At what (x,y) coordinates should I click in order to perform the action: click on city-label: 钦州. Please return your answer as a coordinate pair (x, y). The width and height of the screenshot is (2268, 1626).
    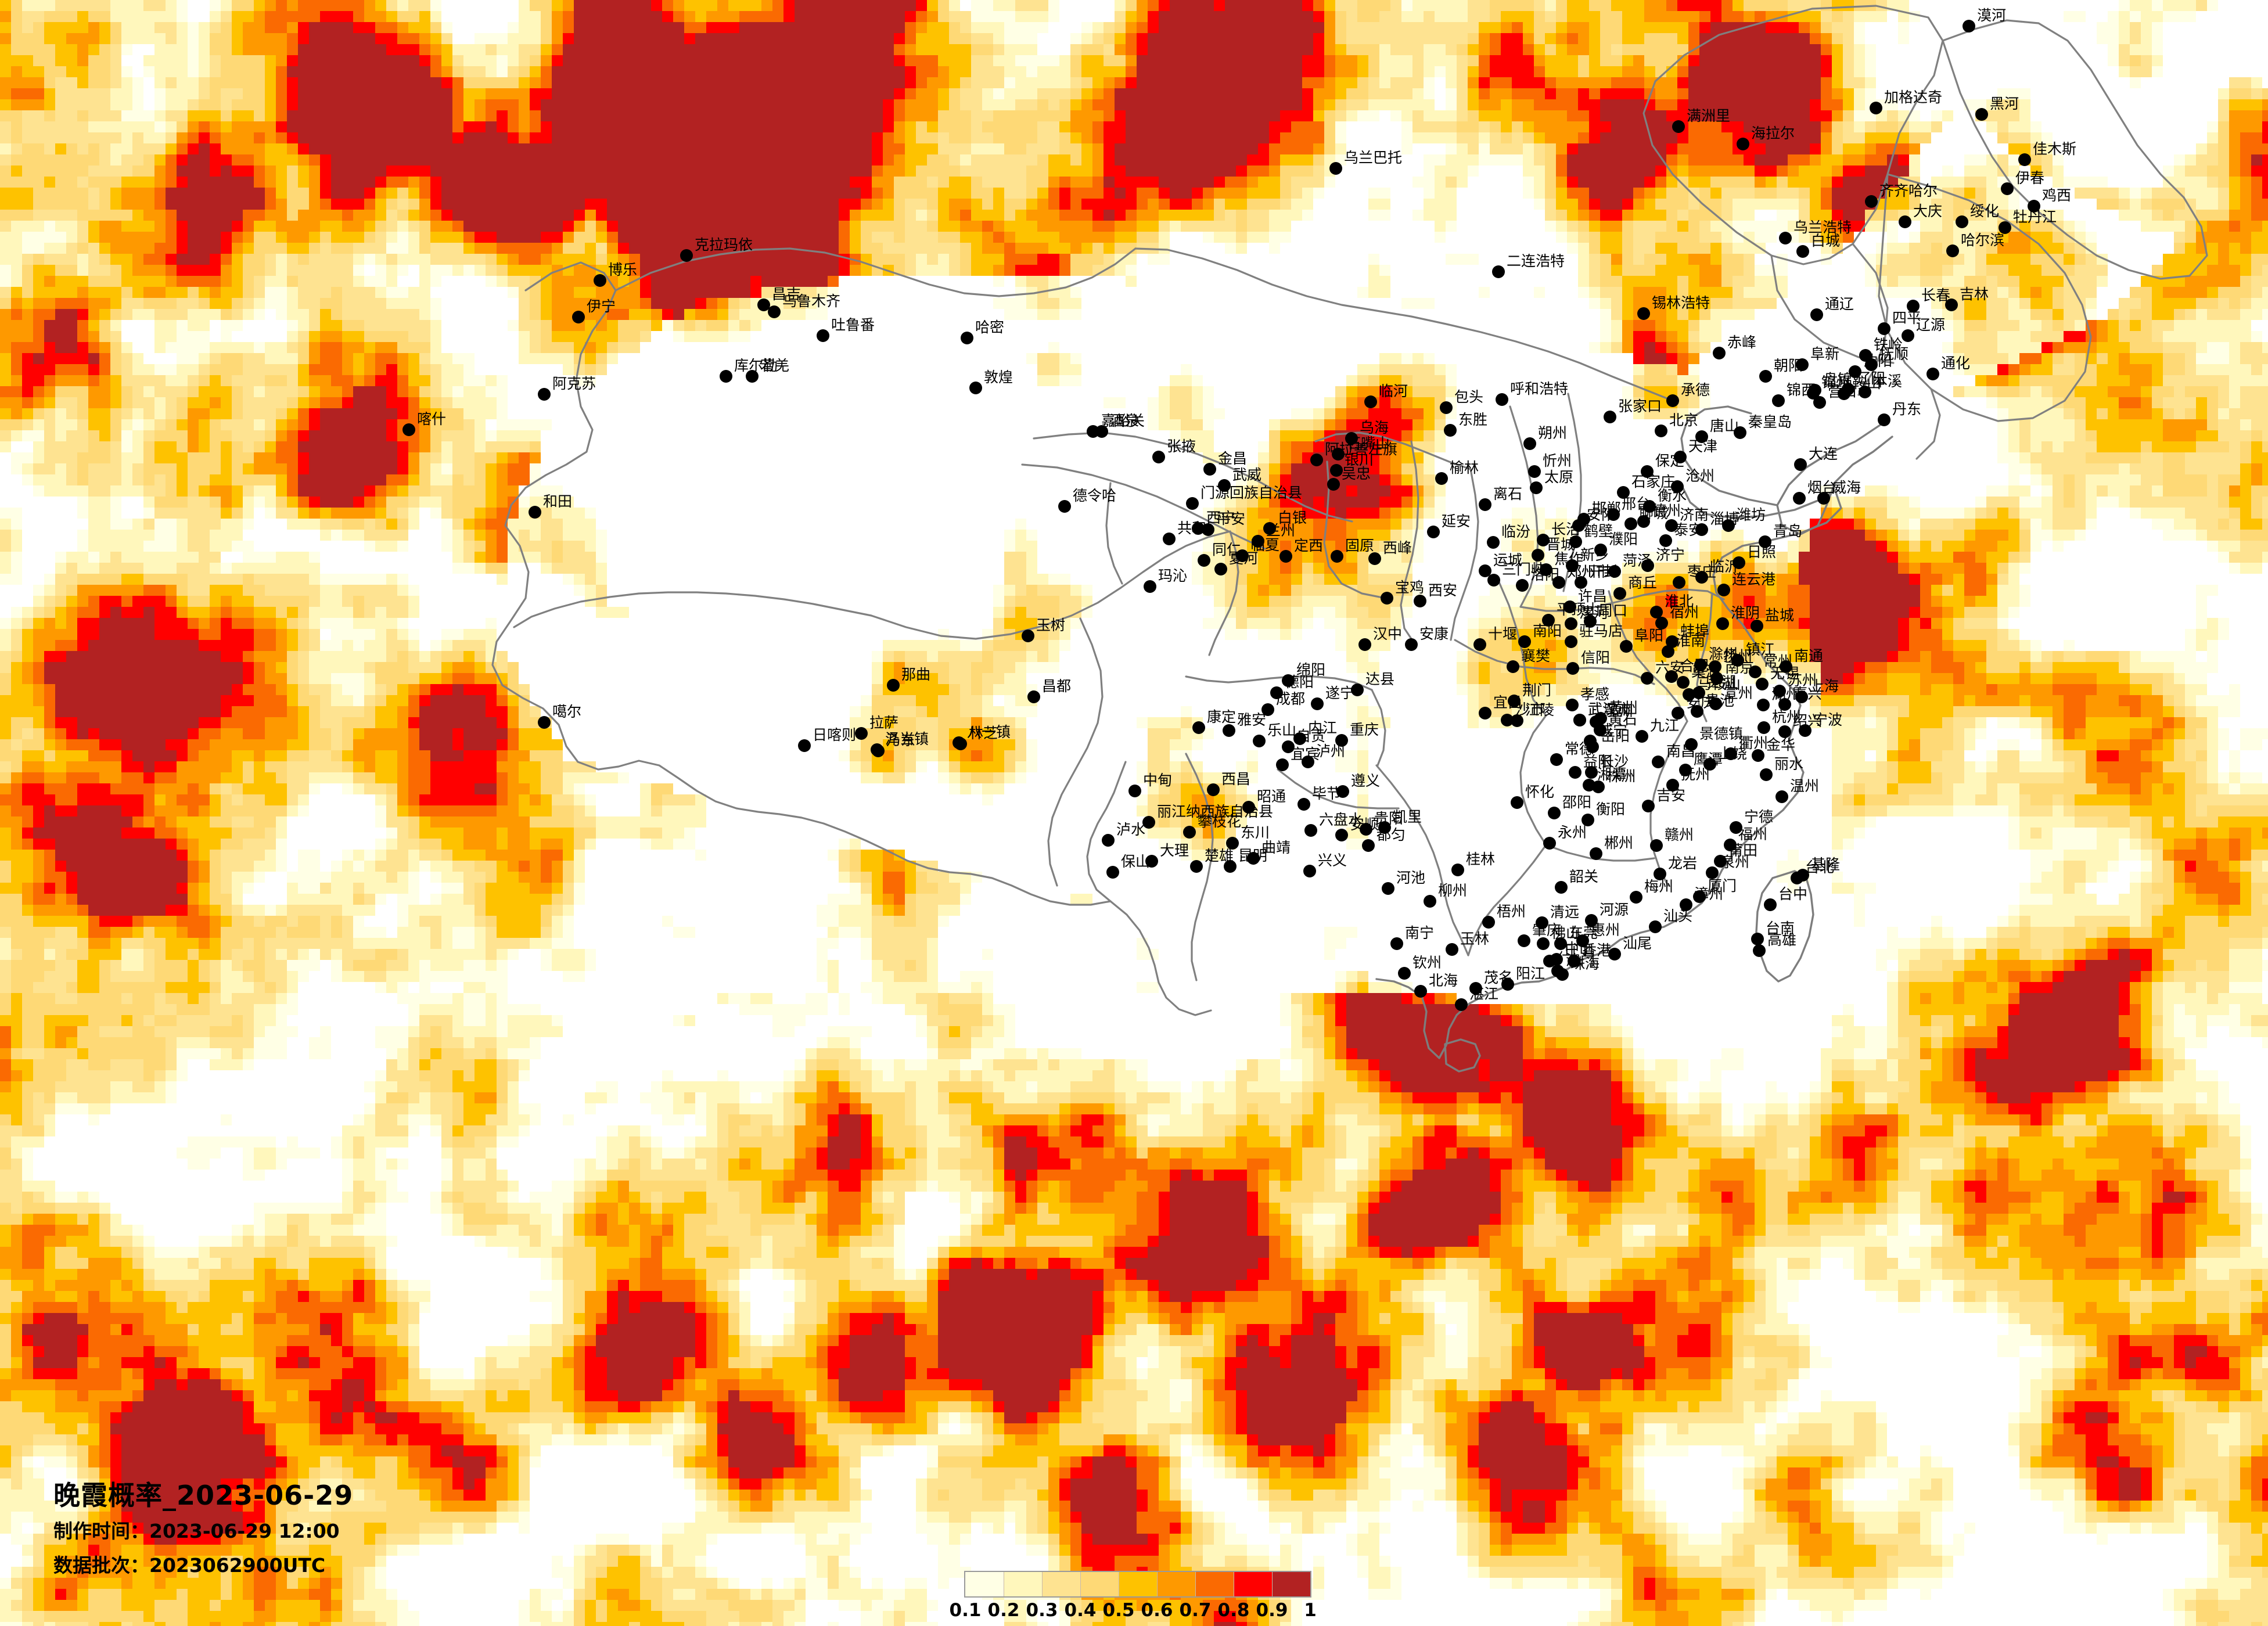
    Looking at the image, I should click on (1427, 962).